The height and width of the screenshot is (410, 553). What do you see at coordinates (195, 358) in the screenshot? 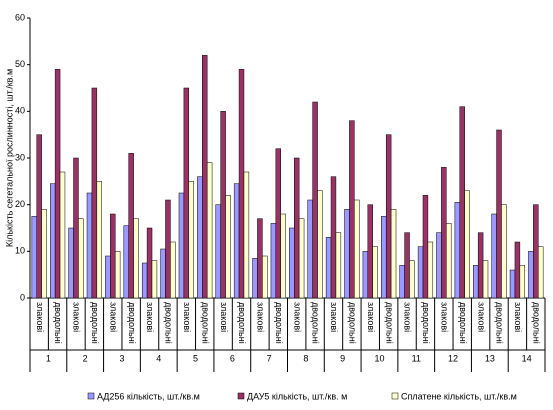
I see `group-label: 5` at bounding box center [195, 358].